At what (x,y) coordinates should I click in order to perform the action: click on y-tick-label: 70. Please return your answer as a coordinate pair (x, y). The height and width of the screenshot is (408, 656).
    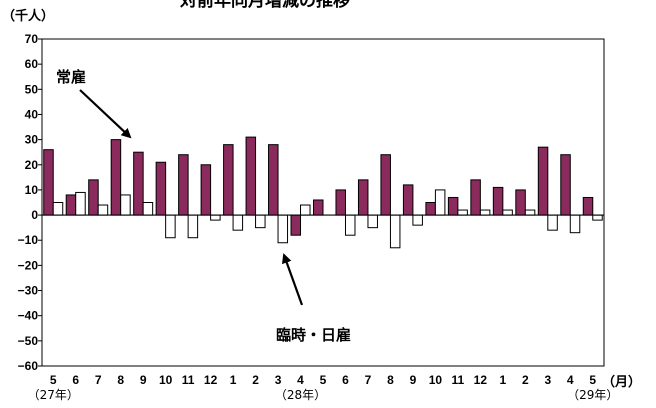
    Looking at the image, I should click on (32, 39).